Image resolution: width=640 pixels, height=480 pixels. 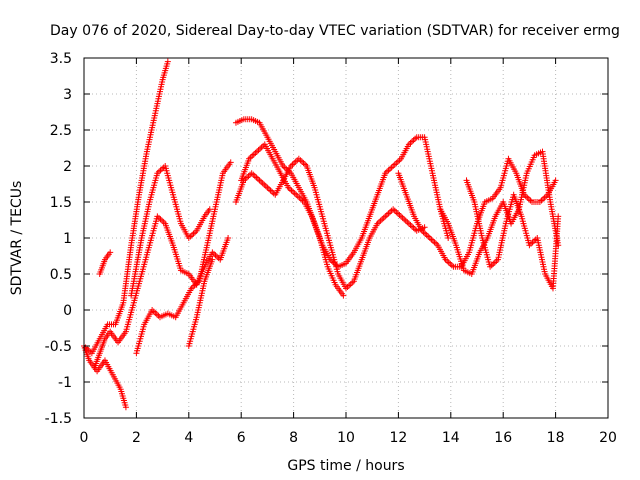 What do you see at coordinates (241, 438) in the screenshot?
I see `x-tick-label: 6` at bounding box center [241, 438].